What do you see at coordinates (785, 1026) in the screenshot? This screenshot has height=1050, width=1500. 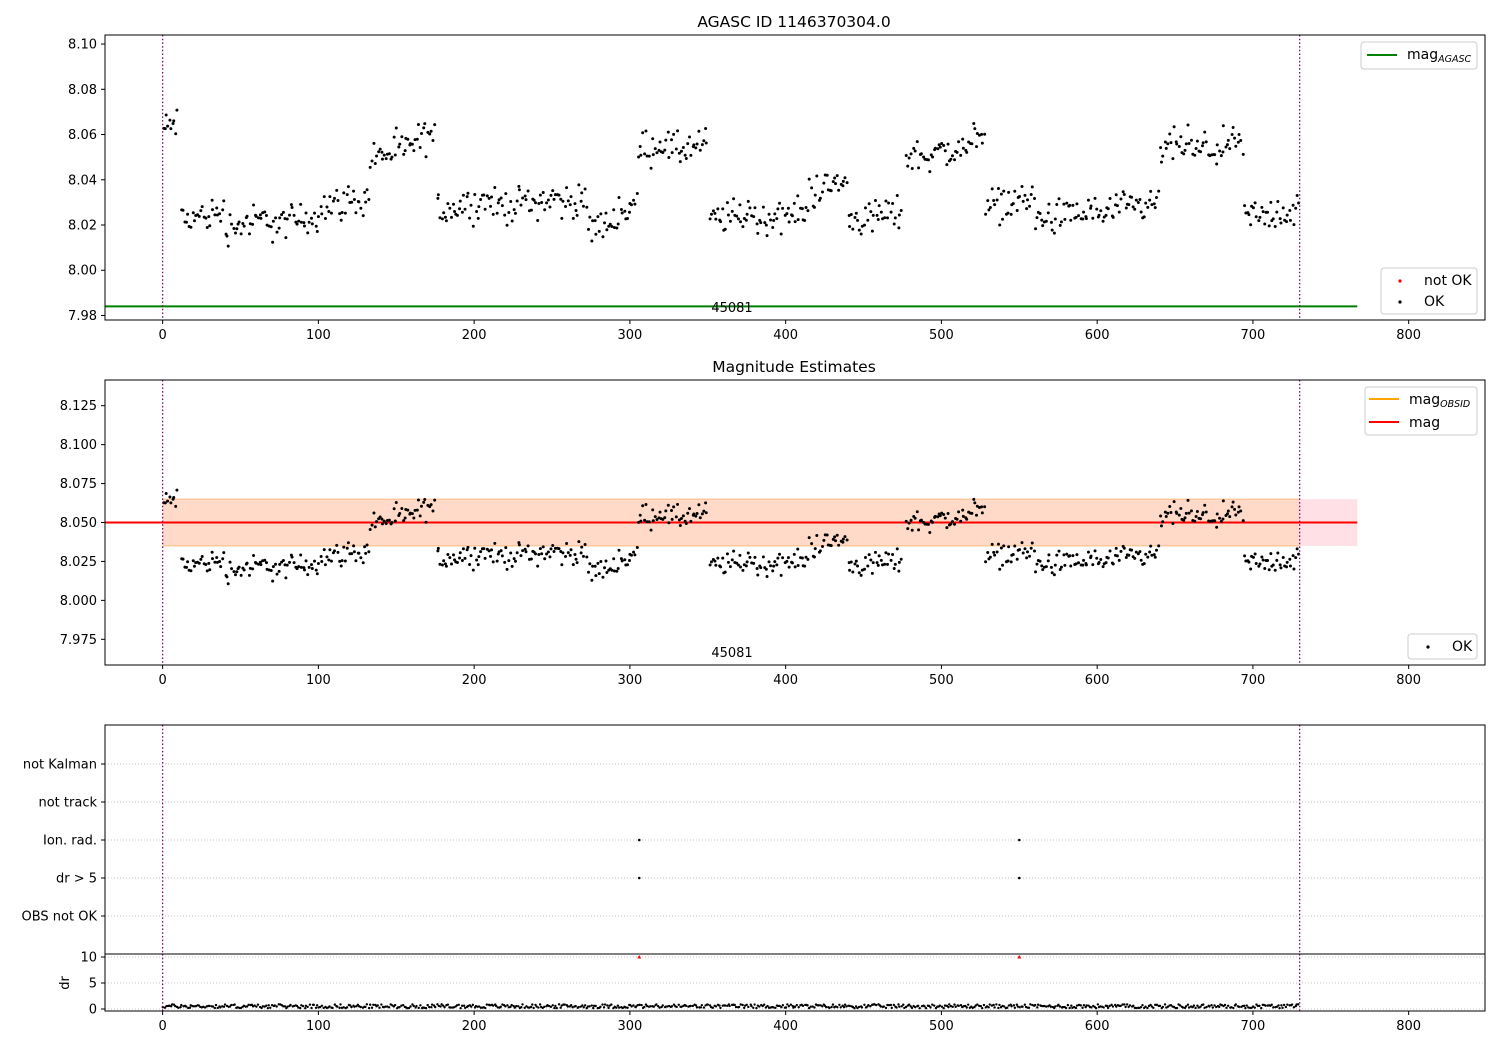 I see `dr-xtick-label-400: 400` at bounding box center [785, 1026].